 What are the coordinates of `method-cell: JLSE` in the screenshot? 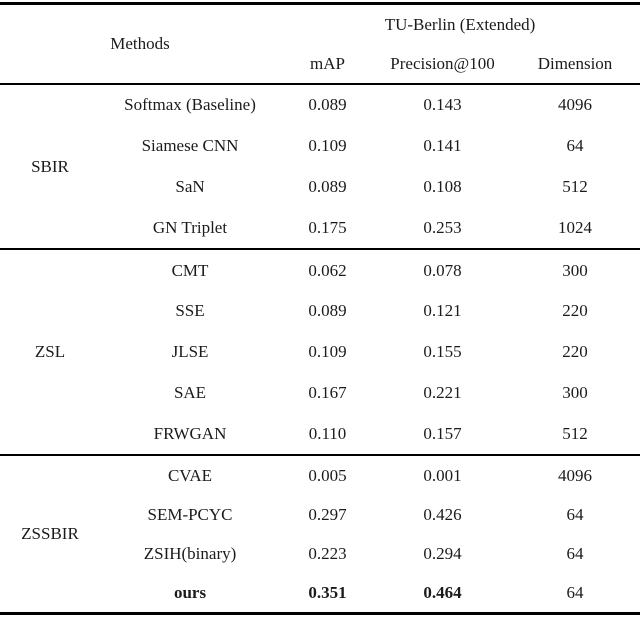 It's located at (190, 352).